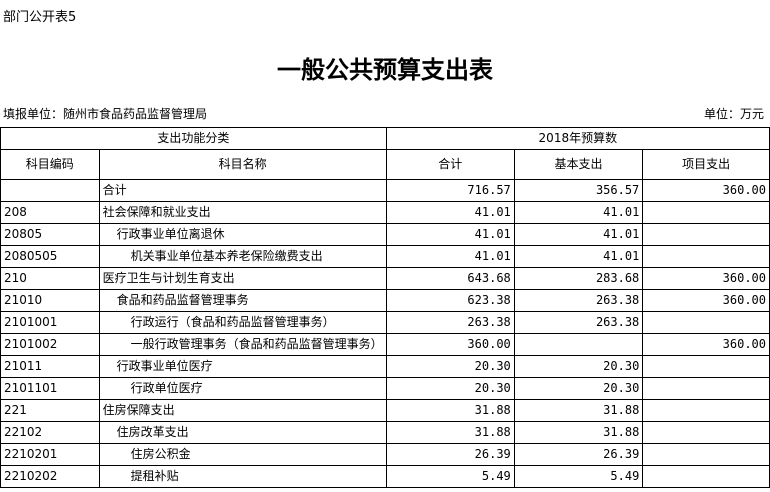 The height and width of the screenshot is (492, 770). Describe the element at coordinates (50, 344) in the screenshot. I see `cell-code: 2101002` at that location.